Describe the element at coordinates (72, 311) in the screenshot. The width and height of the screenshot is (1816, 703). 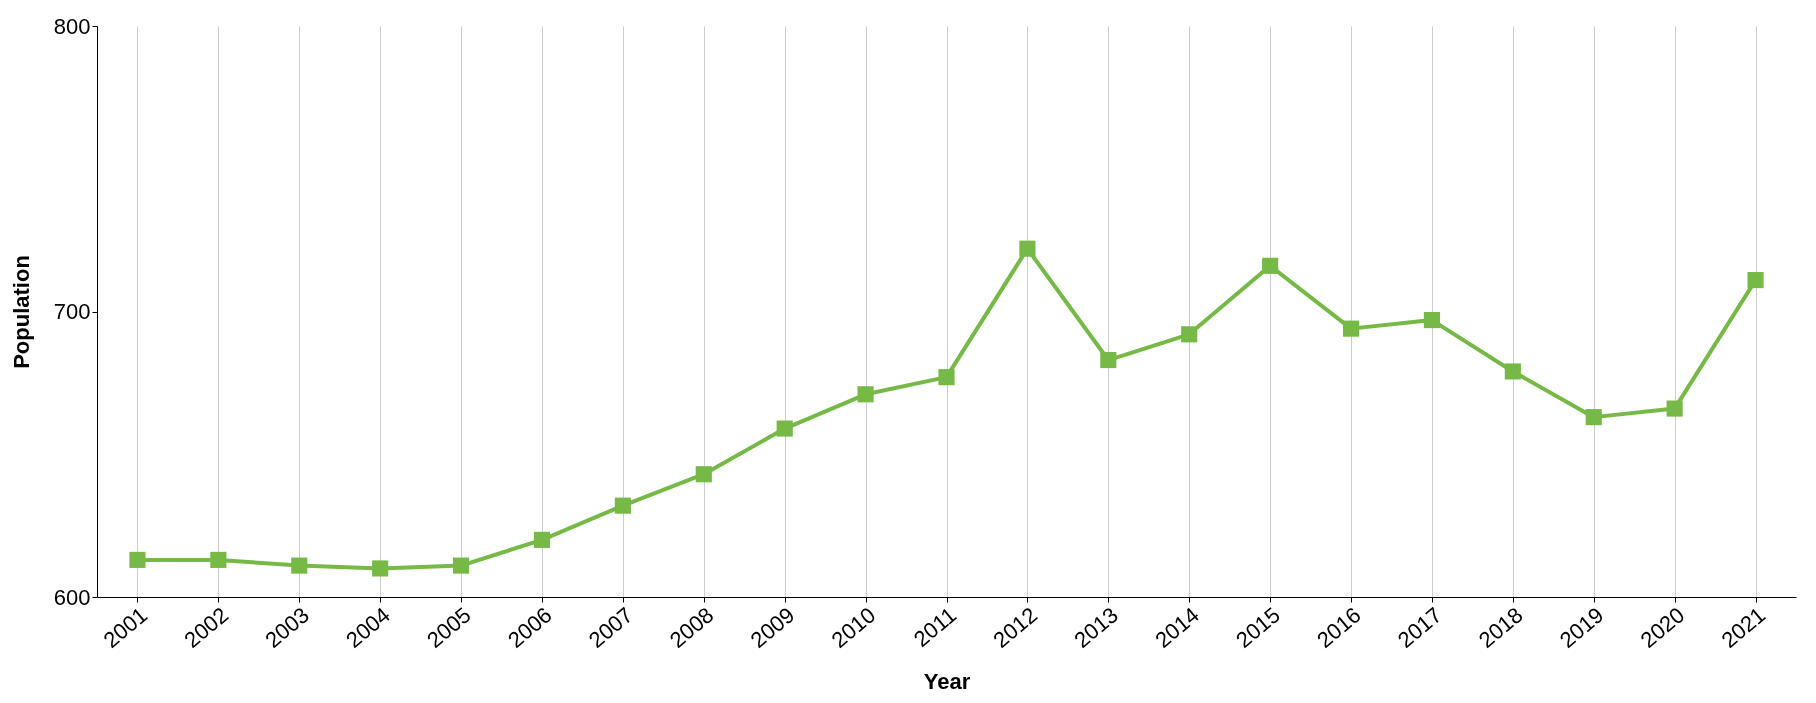
I see `y-tick-label: 700` at that location.